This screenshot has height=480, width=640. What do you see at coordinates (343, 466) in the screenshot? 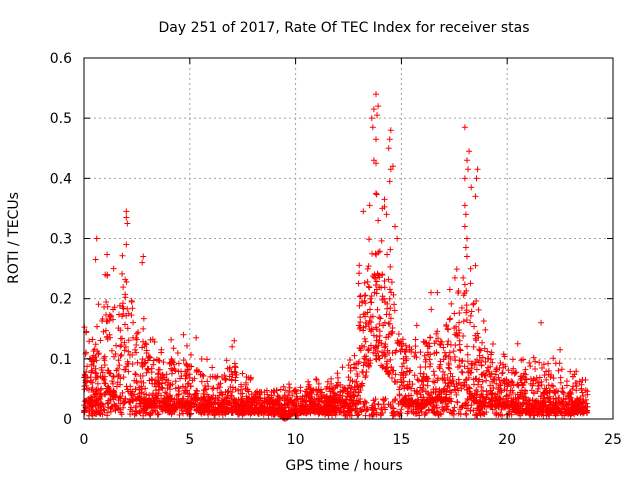
I see `x-axis-label: GPS time / hours` at bounding box center [343, 466].